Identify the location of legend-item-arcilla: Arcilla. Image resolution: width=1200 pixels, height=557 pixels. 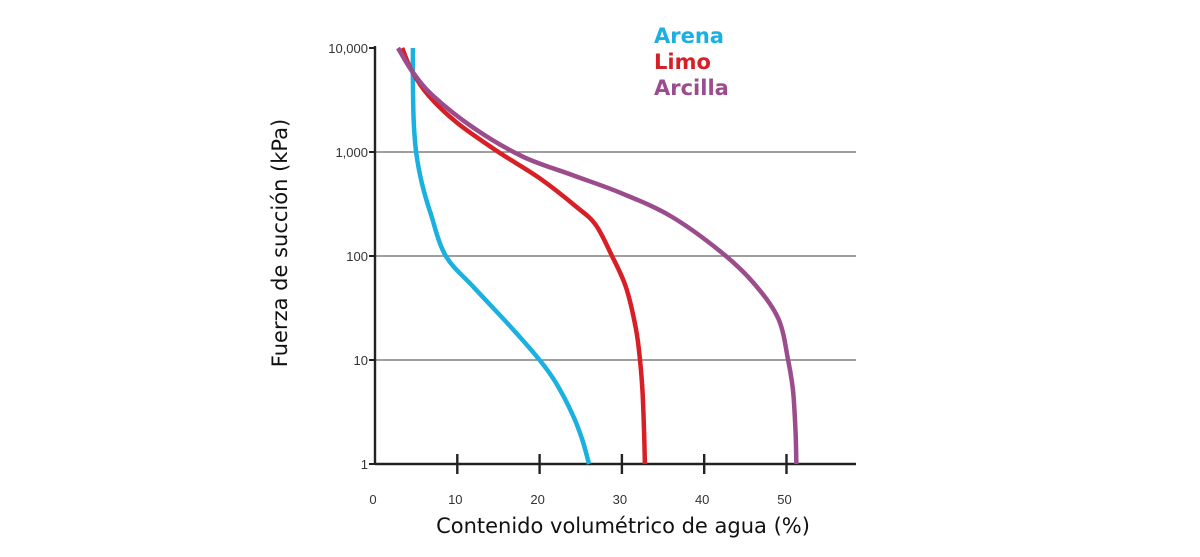
(691, 88).